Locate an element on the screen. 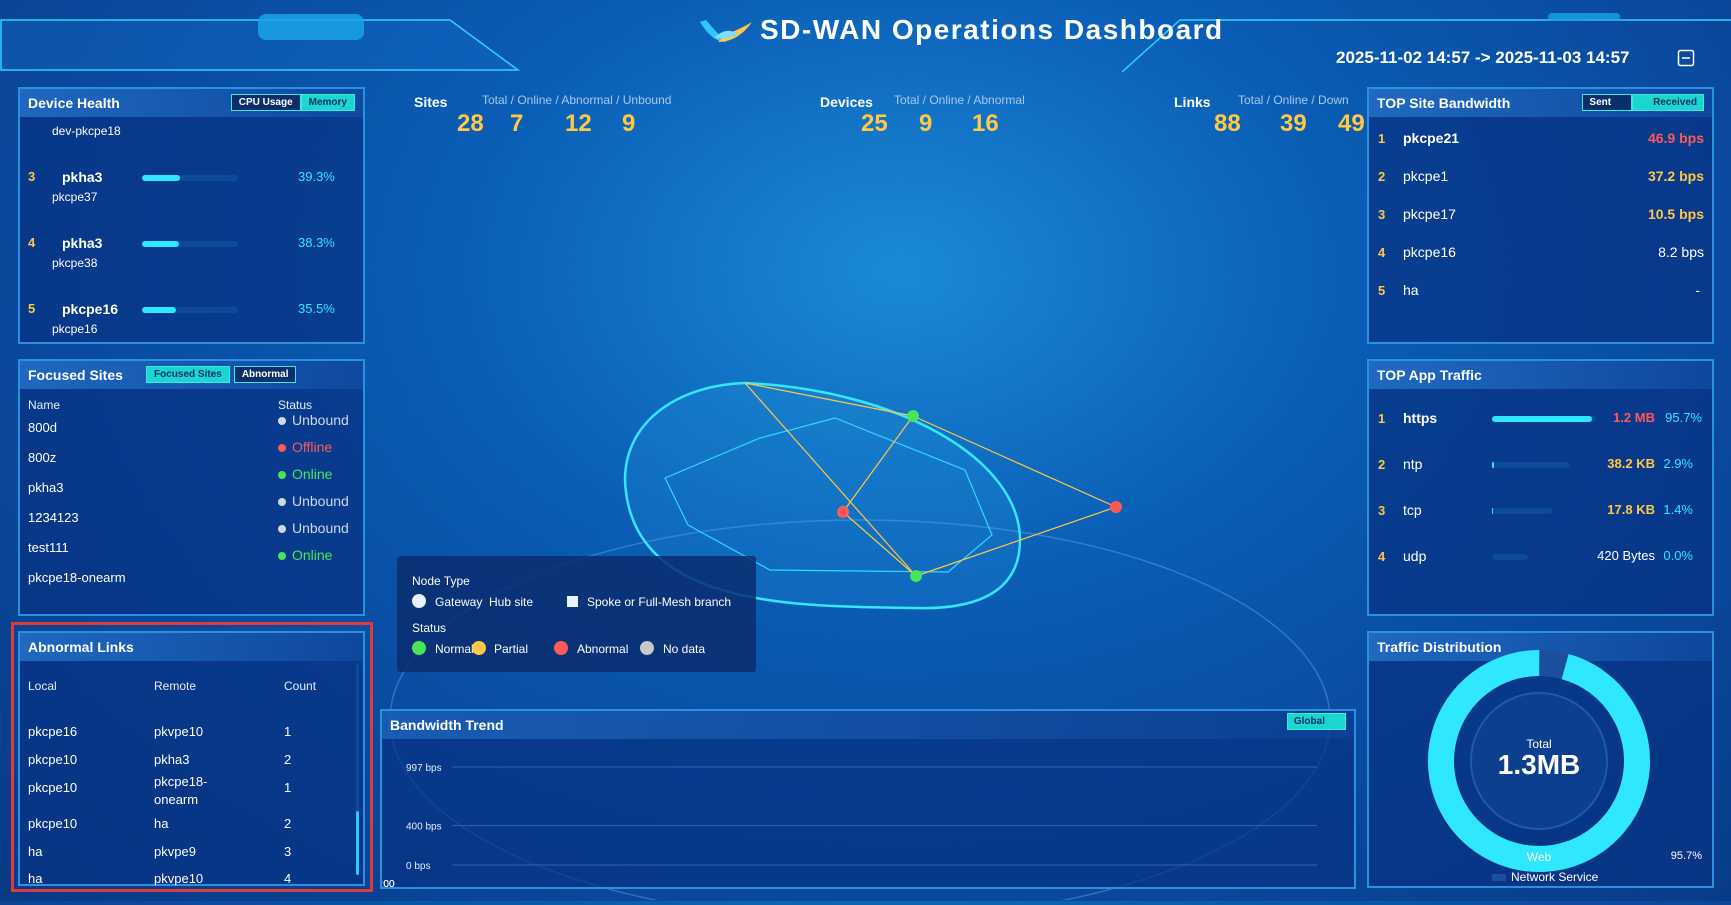 The width and height of the screenshot is (1731, 905). rank-number: 3 is located at coordinates (32, 176).